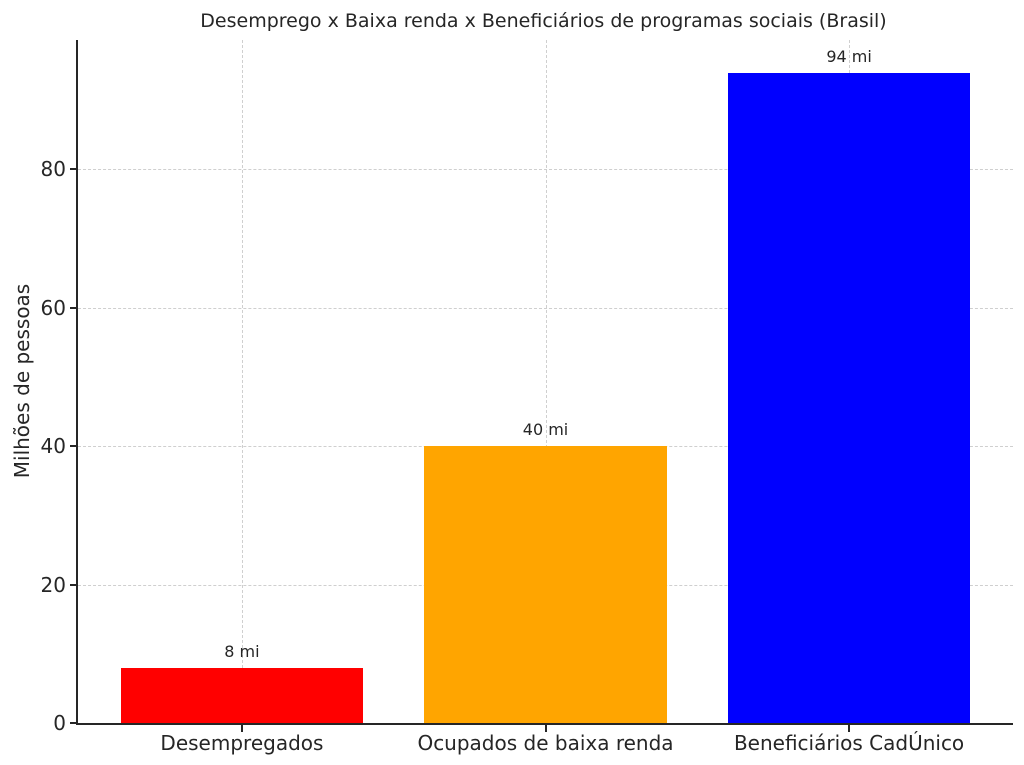  What do you see at coordinates (53, 446) in the screenshot?
I see `y-tick-label: 40` at bounding box center [53, 446].